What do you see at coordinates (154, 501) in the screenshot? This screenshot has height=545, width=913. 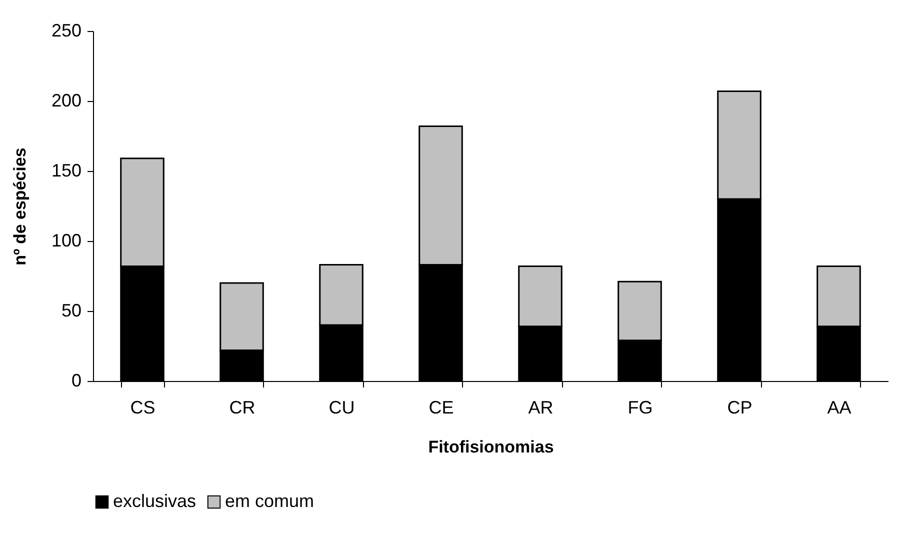 I see `legend-label: exclusivas` at bounding box center [154, 501].